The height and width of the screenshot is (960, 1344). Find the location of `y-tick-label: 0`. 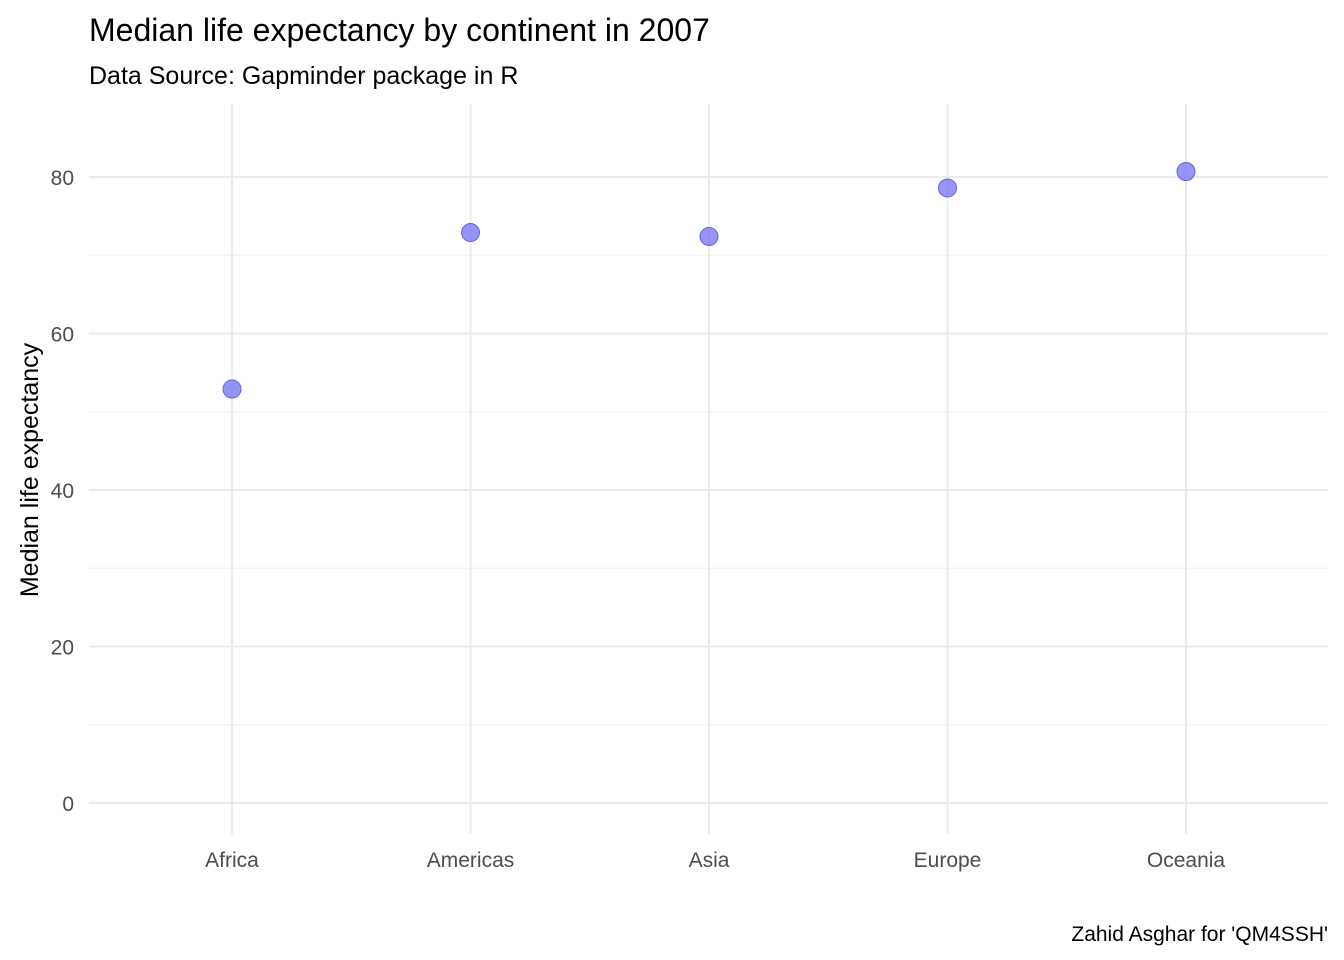

y-tick-label: 0 is located at coordinates (68, 804).